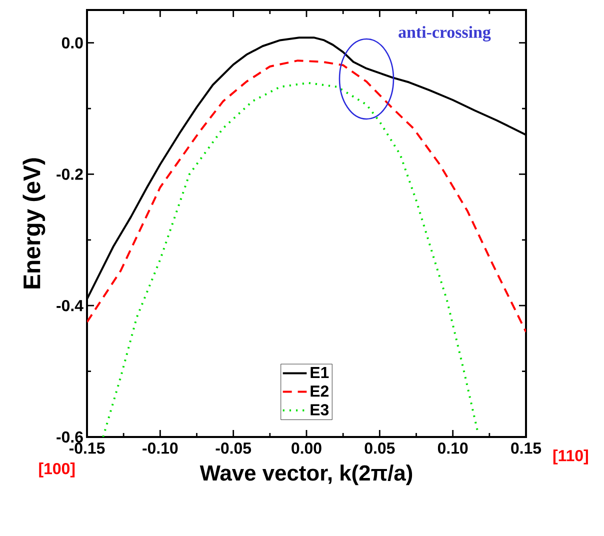 The height and width of the screenshot is (536, 604). I want to click on y-tick-label: -0.2, so click(69, 174).